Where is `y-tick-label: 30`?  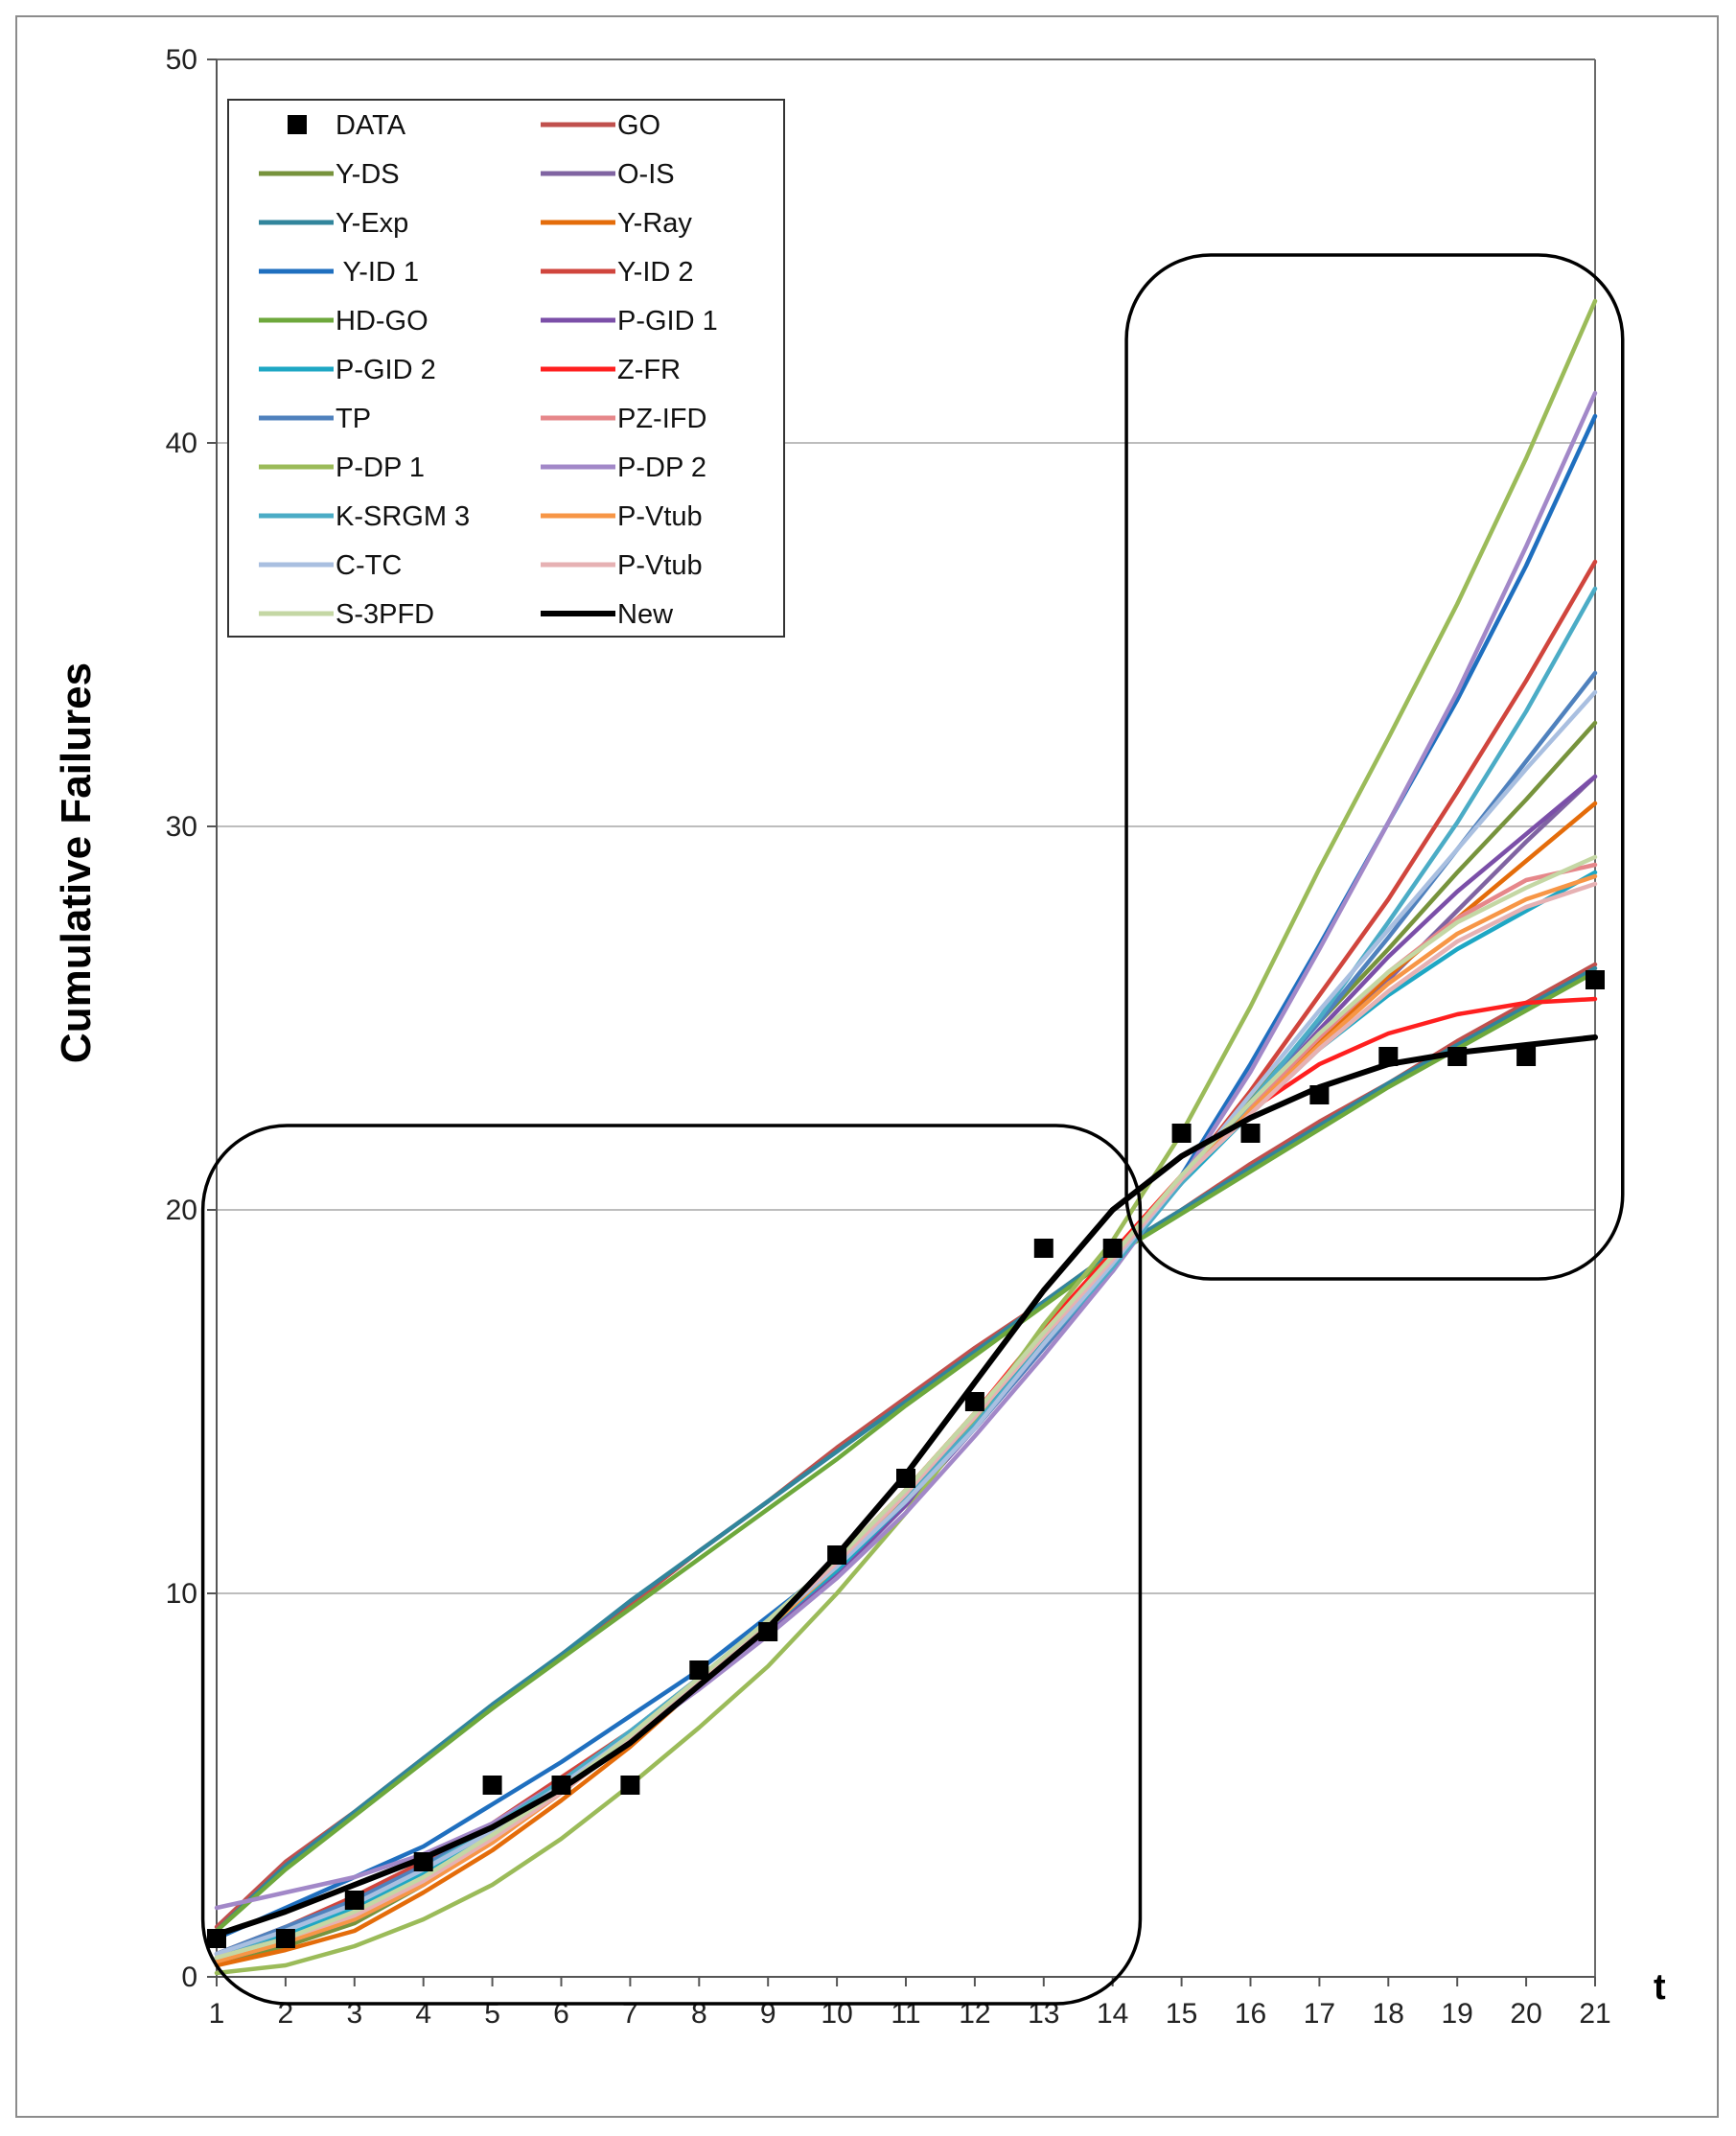 y-tick-label: 30 is located at coordinates (181, 827).